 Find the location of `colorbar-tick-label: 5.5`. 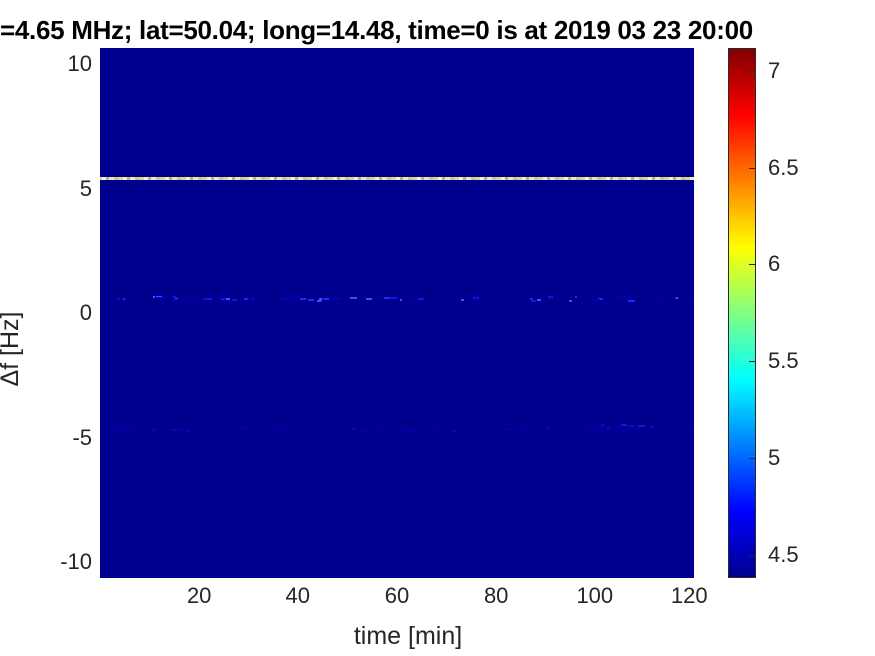

colorbar-tick-label: 5.5 is located at coordinates (783, 360).